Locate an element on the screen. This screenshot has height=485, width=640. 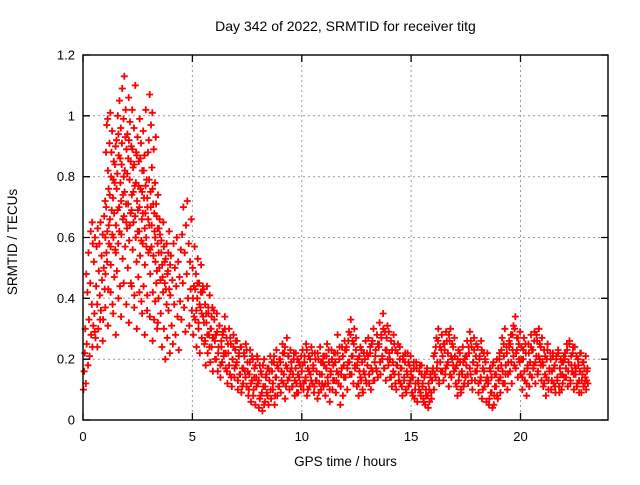
y-tick-label: 0.2 is located at coordinates (66, 359).